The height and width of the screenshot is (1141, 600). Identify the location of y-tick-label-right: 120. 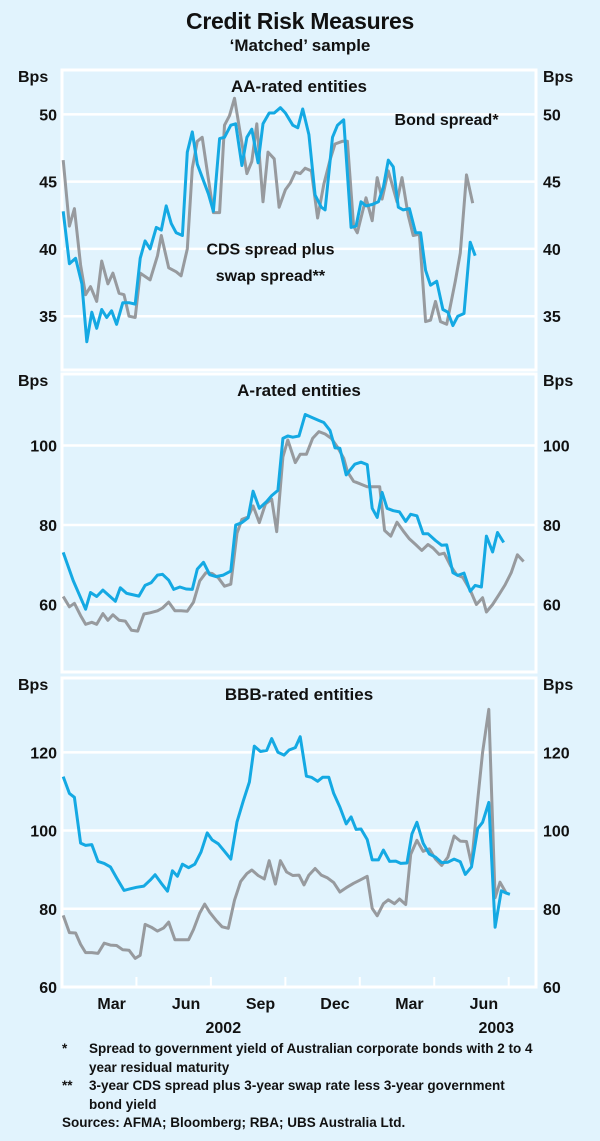
(556, 753).